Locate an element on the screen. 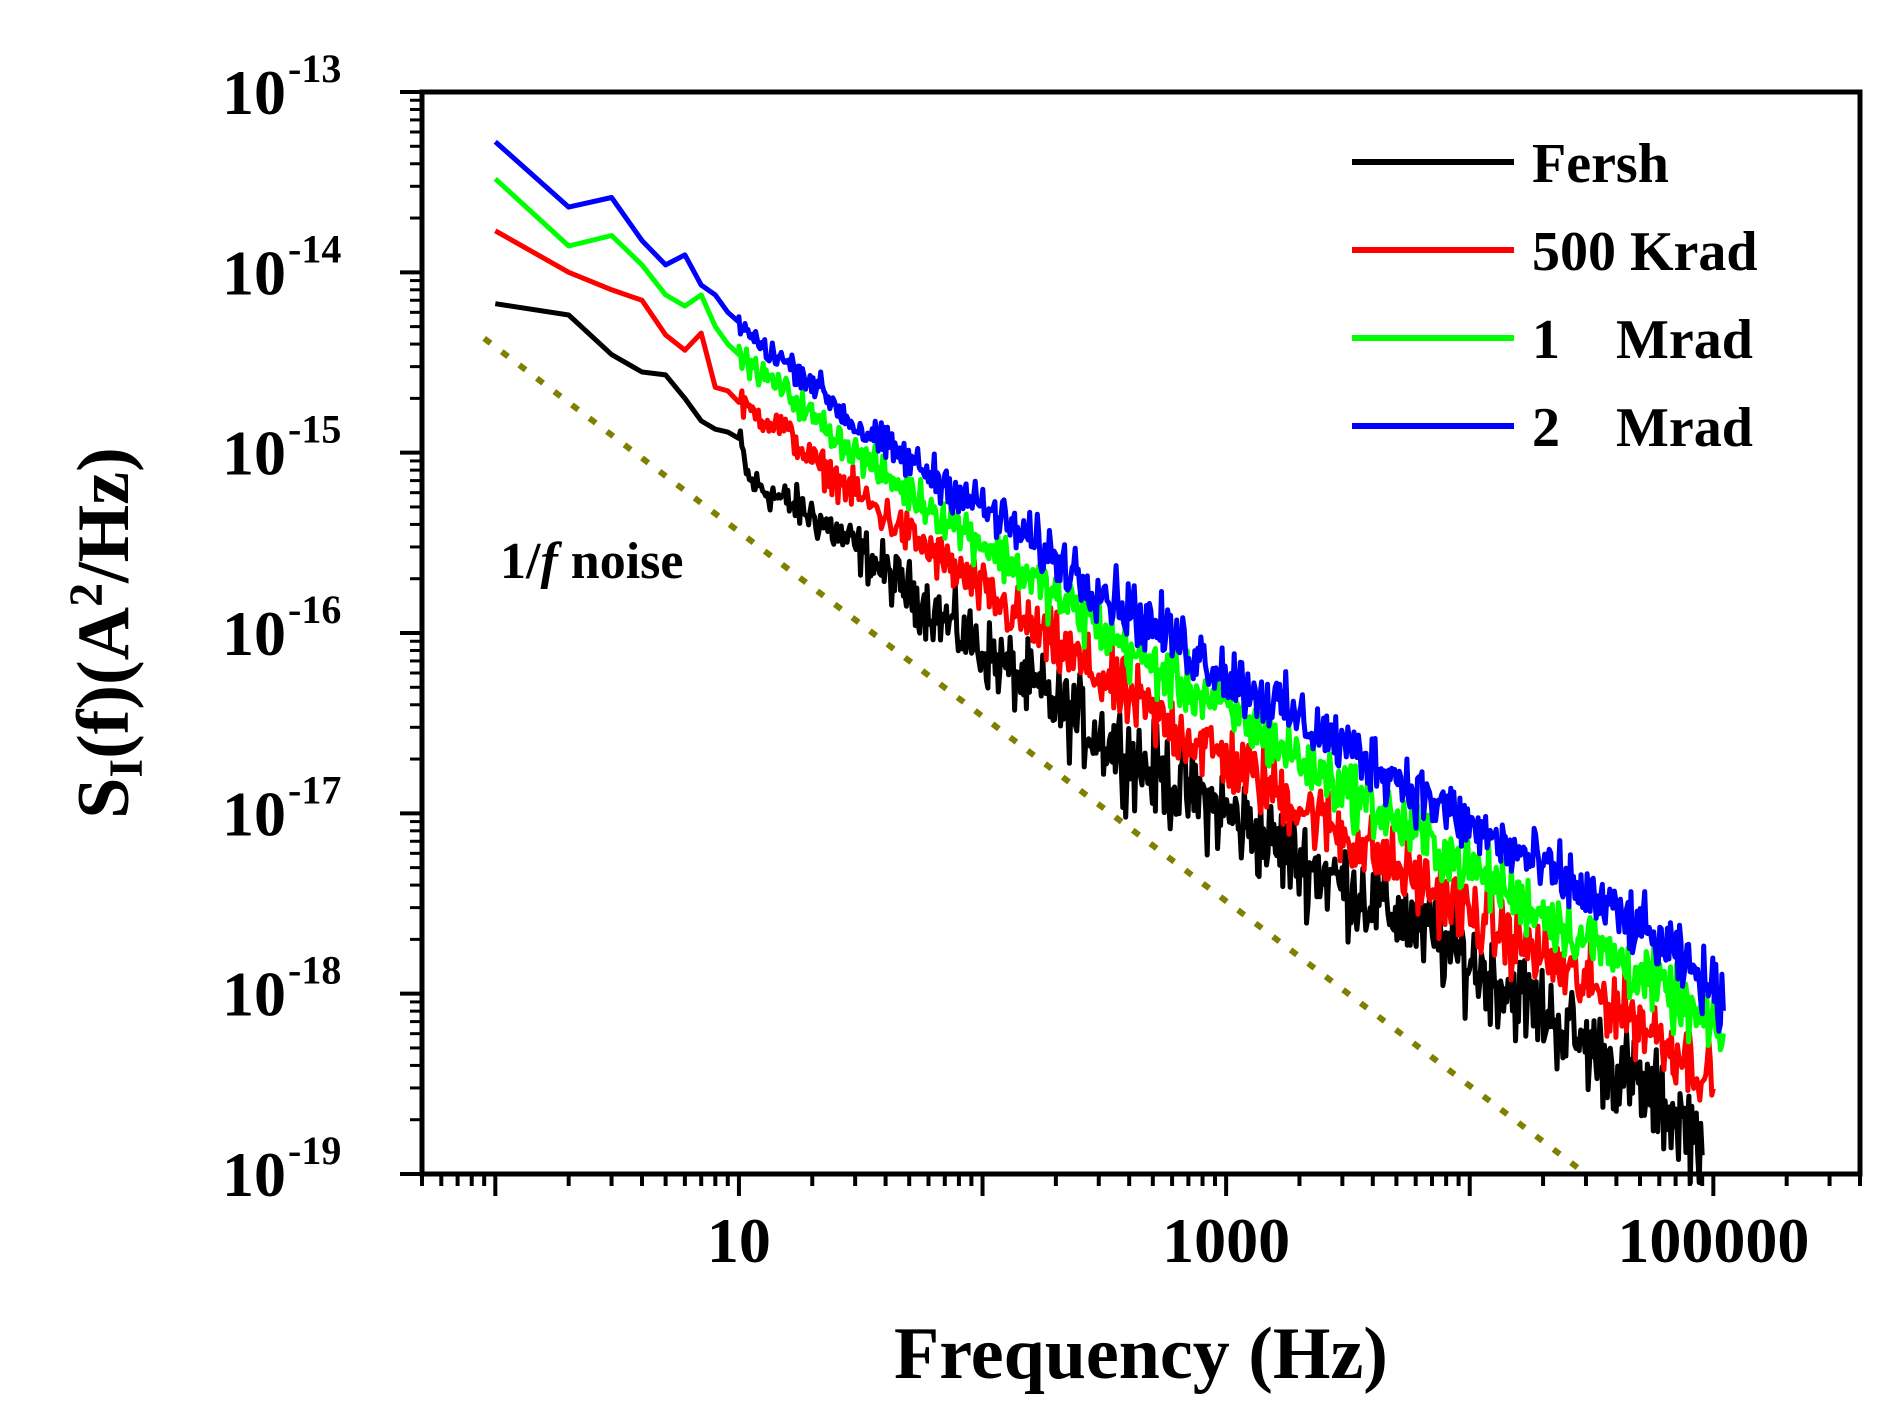  y-tick-label: 10-17 is located at coordinates (281, 808).